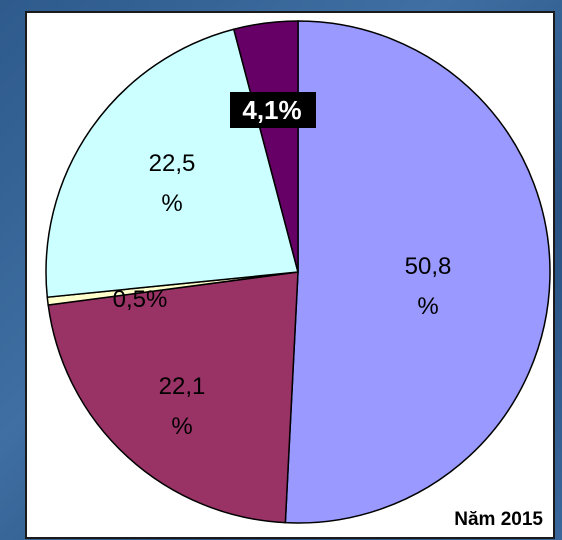 Image resolution: width=562 pixels, height=540 pixels. I want to click on data-label-line: 4,1%, so click(271, 110).